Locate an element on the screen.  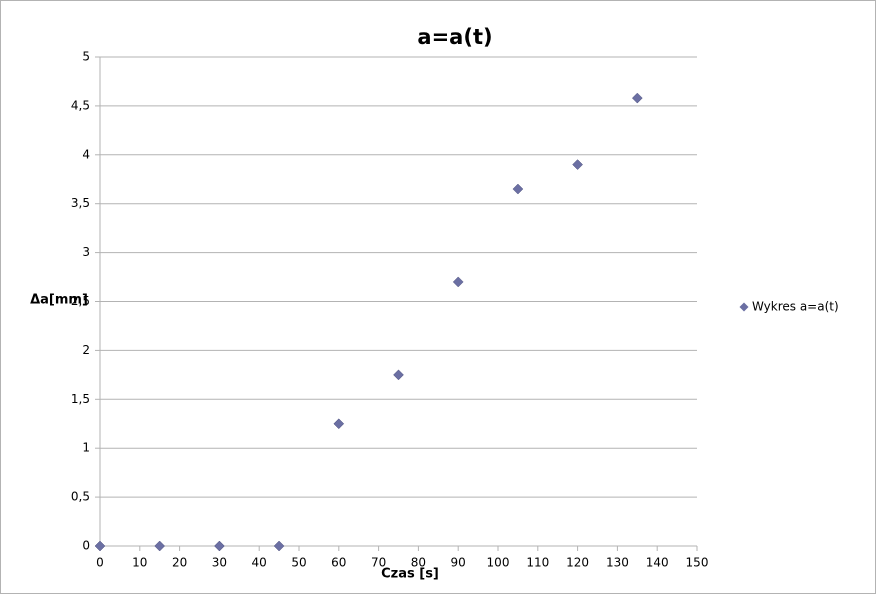
legend-marker is located at coordinates (744, 307).